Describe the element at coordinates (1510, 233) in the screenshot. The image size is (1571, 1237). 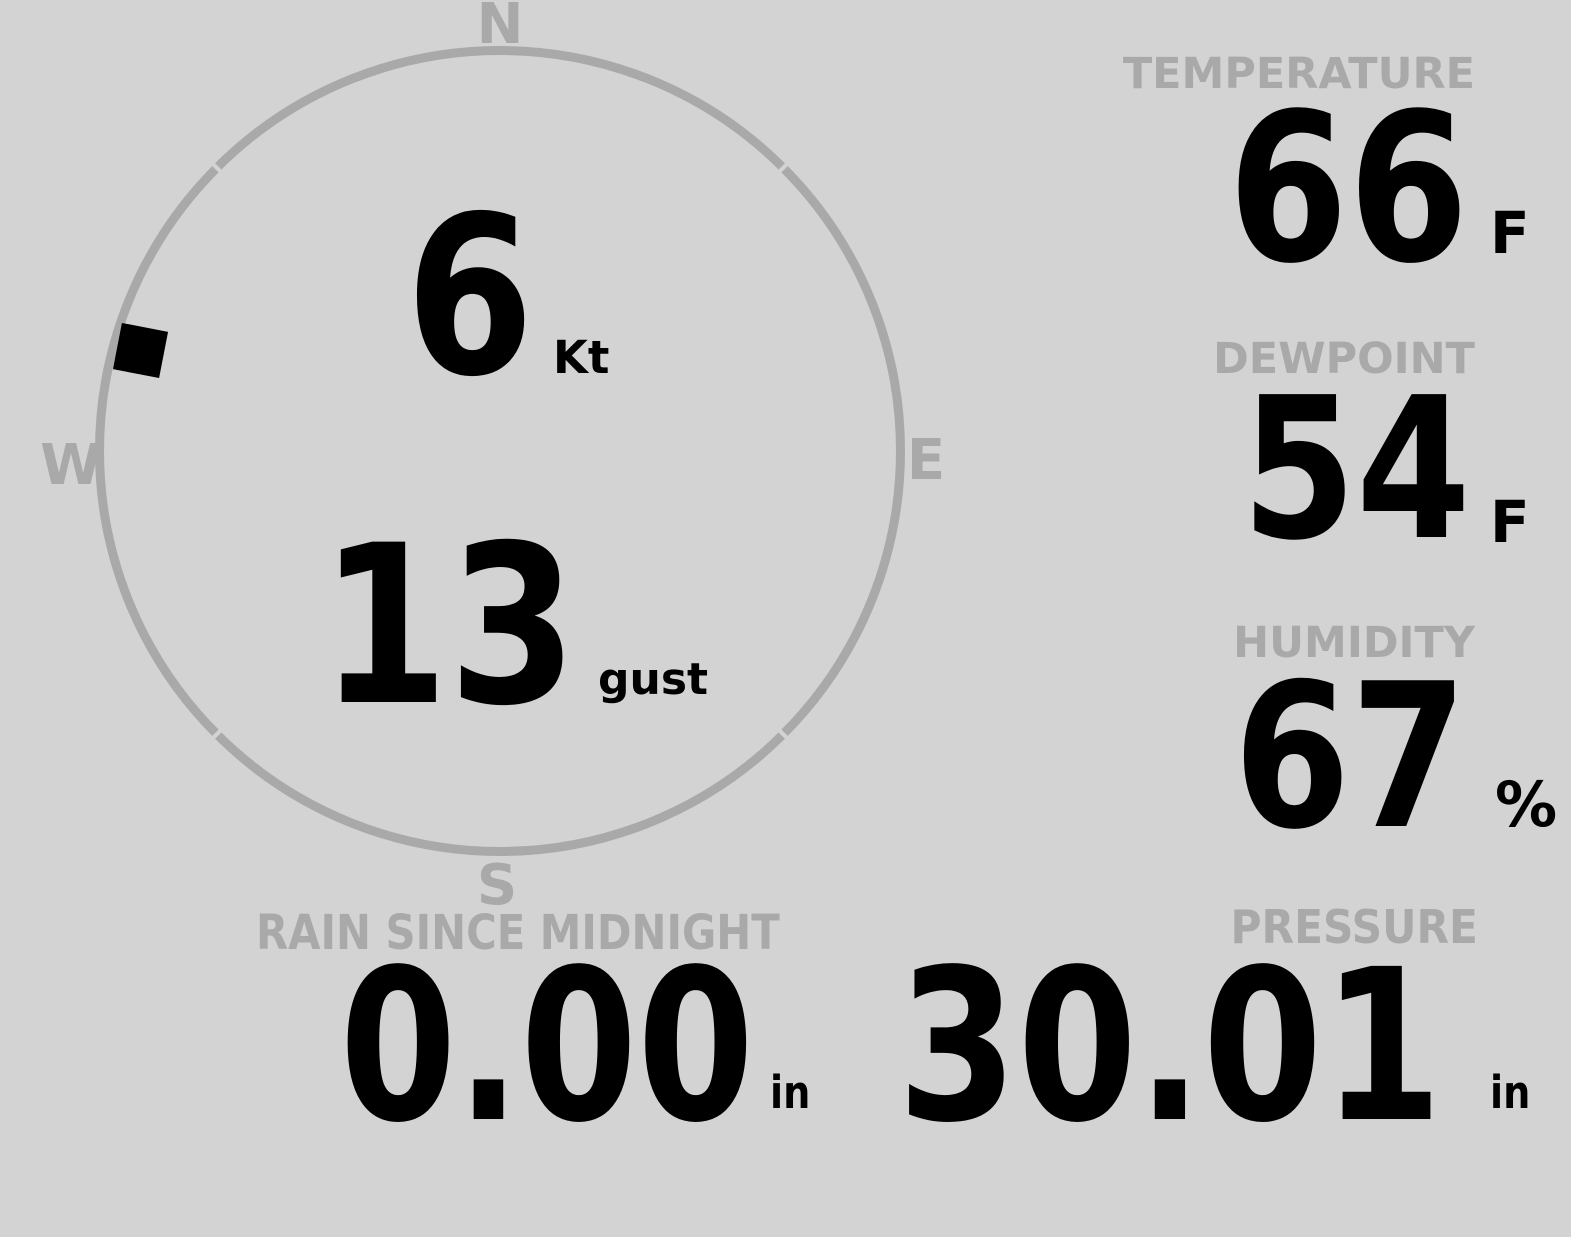
I see `temperature-unit: F` at that location.